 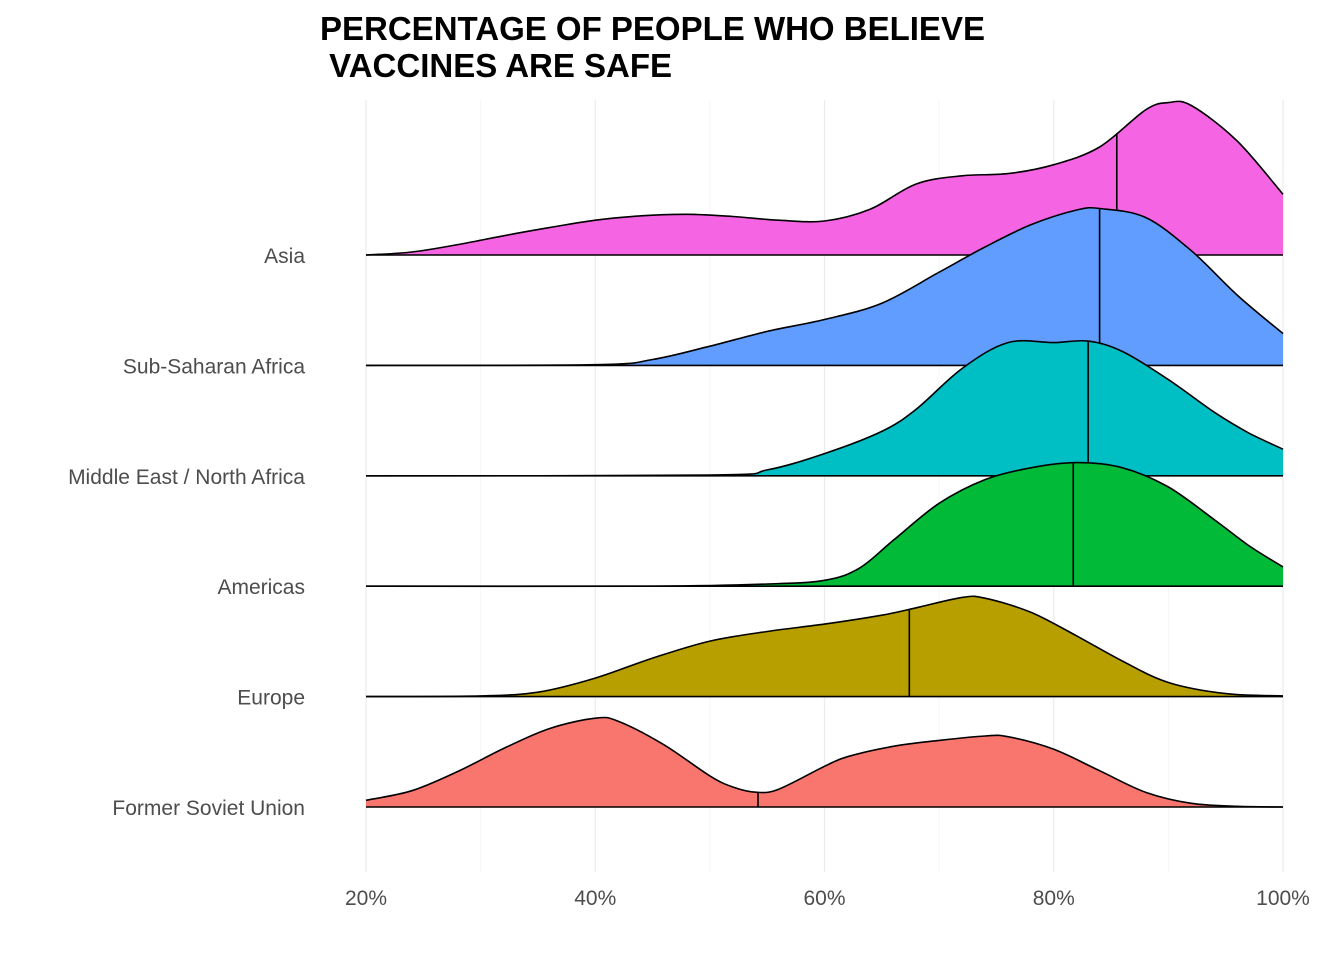 I want to click on category-label: Asia, so click(x=284, y=256).